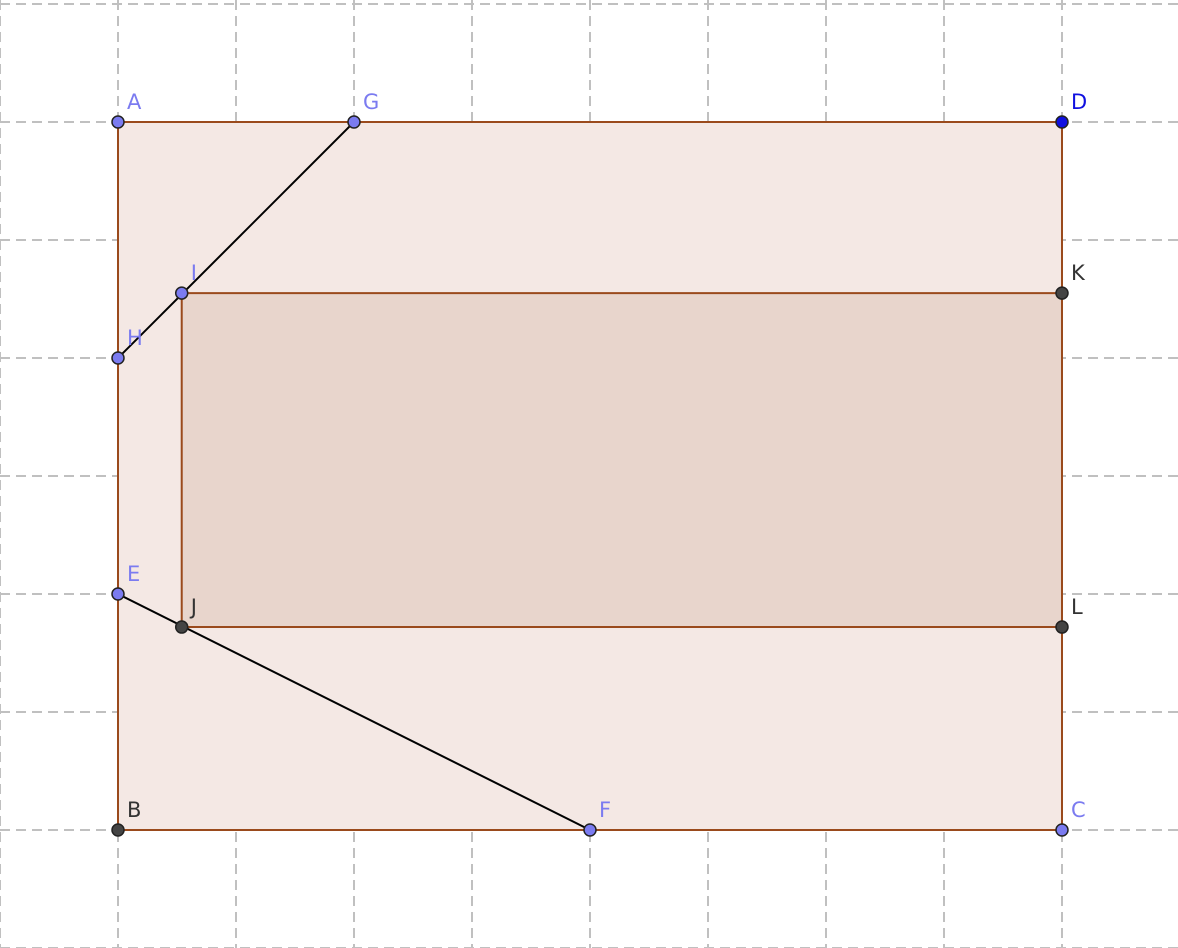 This screenshot has width=1178, height=948. Describe the element at coordinates (181, 627) in the screenshot. I see `point-J` at that location.